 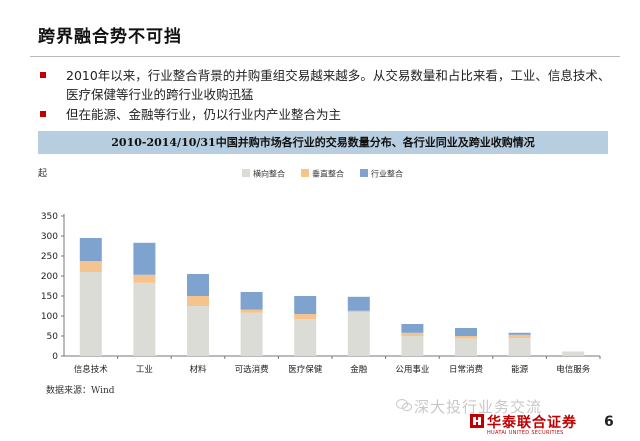 What do you see at coordinates (49, 297) in the screenshot?
I see `y-tick-label: 150` at bounding box center [49, 297].